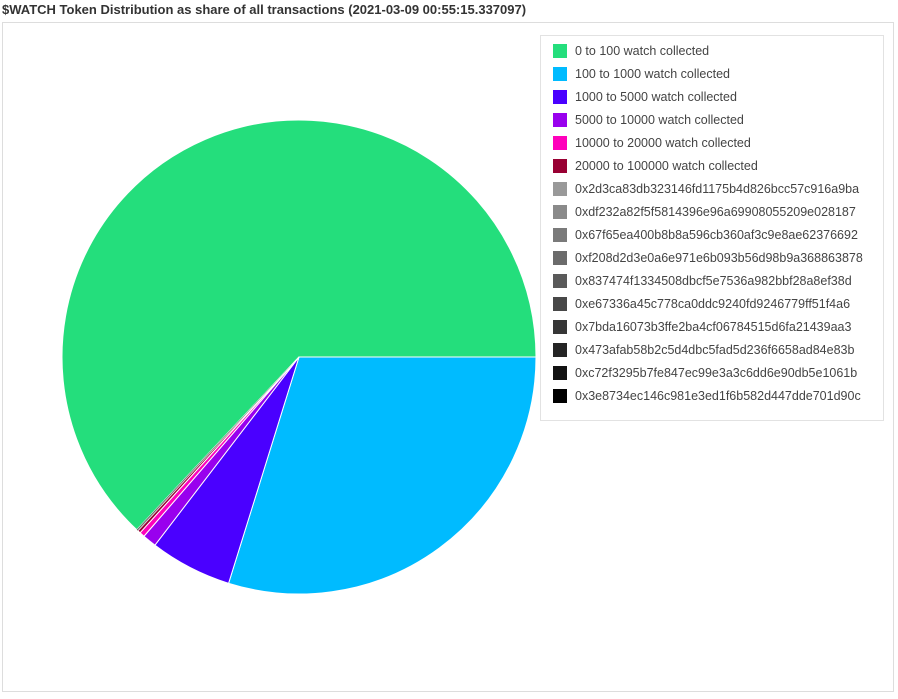 This screenshot has height=699, width=898. I want to click on legend-item: 10000 to 20000 watch collected, so click(652, 142).